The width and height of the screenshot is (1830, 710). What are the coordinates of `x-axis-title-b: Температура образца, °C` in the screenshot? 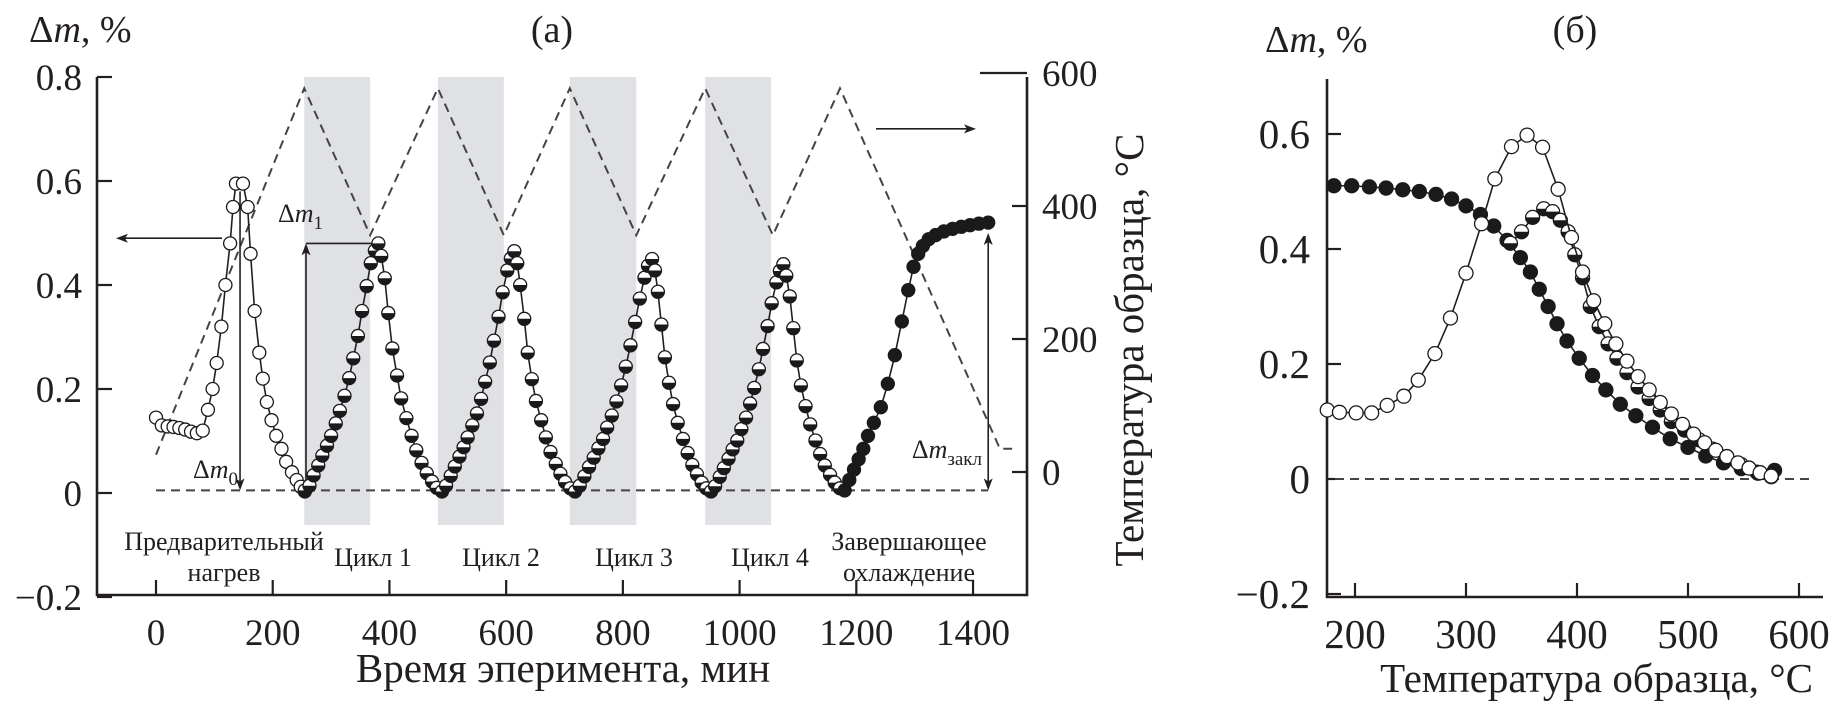 It's located at (1596, 678).